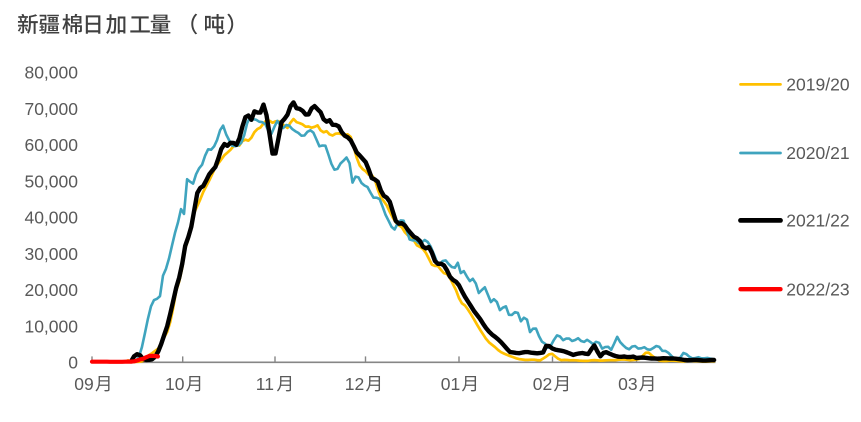 The height and width of the screenshot is (422, 861). I want to click on svg-text: 70,000, so click(51, 109).